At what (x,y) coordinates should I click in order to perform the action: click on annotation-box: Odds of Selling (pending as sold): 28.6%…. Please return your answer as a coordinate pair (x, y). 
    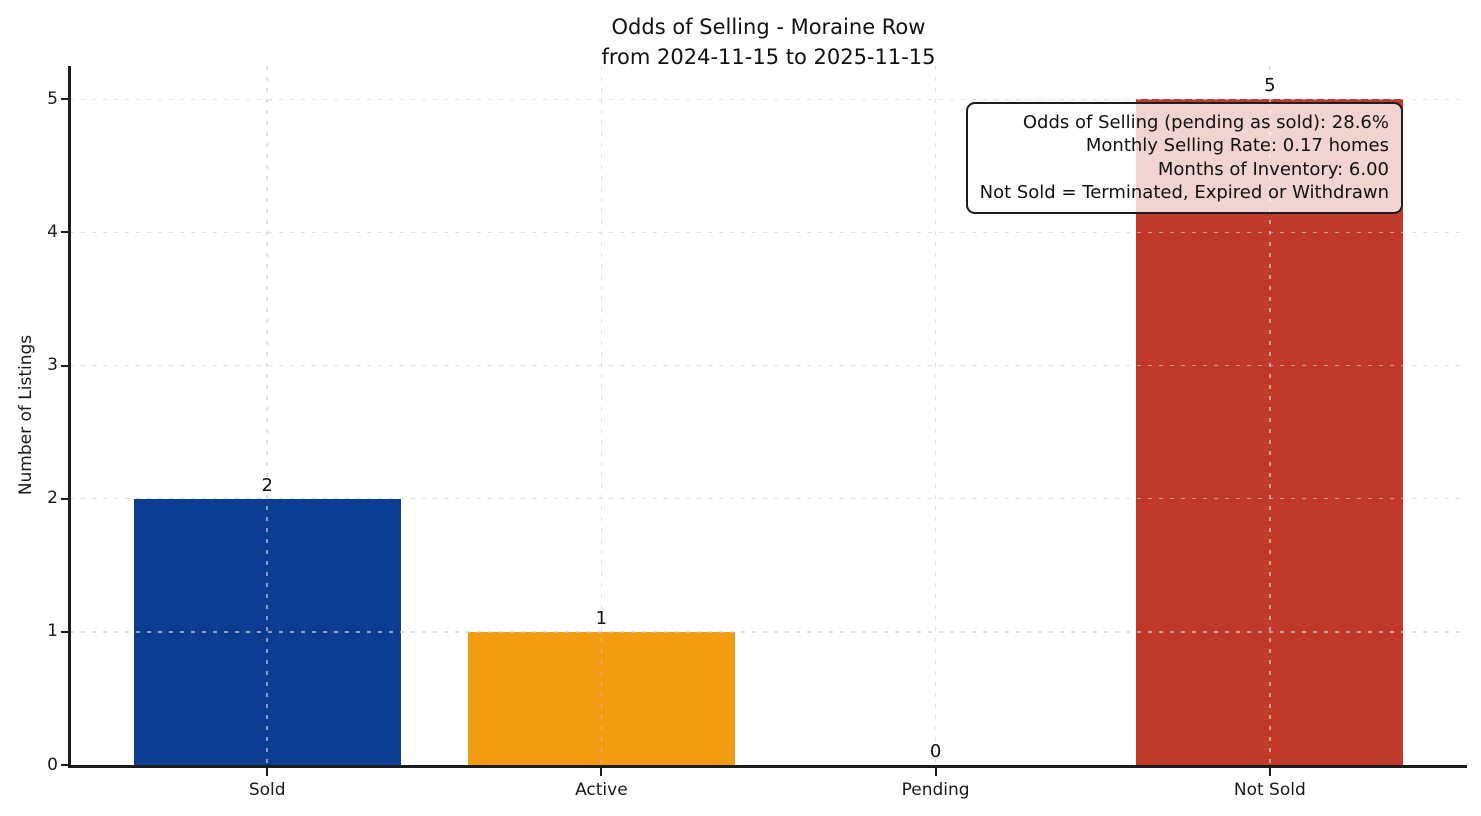
    Looking at the image, I should click on (1184, 158).